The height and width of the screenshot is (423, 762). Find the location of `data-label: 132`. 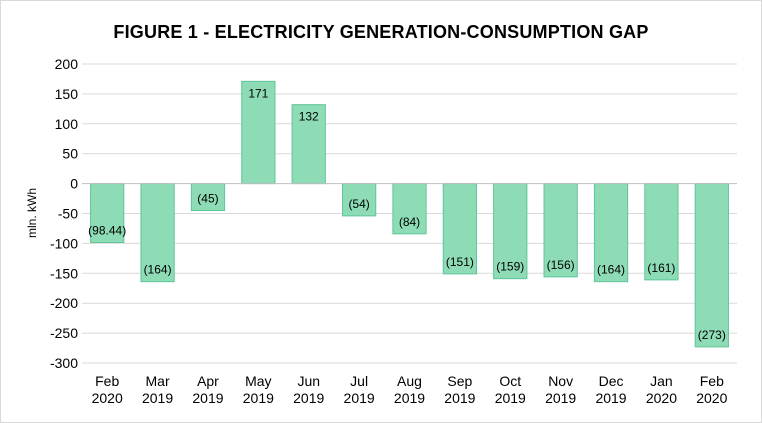

data-label: 132 is located at coordinates (309, 117).